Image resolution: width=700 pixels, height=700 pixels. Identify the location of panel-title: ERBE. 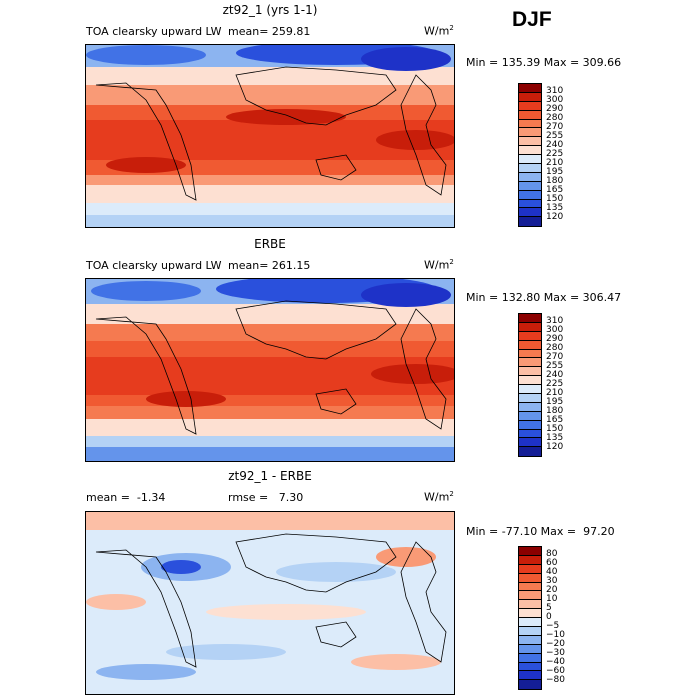
(270, 244).